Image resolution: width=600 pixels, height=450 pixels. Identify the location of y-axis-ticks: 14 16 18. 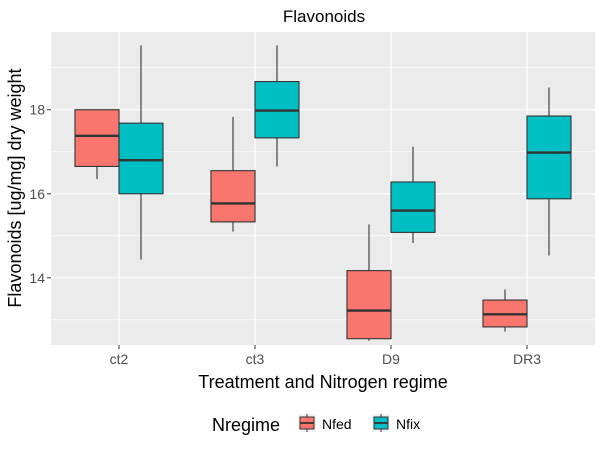
(40, 194).